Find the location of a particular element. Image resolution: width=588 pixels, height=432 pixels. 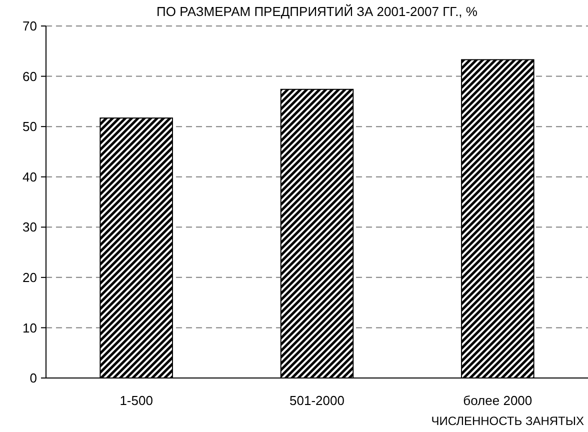

y-tick-label: 60 is located at coordinates (29, 76).